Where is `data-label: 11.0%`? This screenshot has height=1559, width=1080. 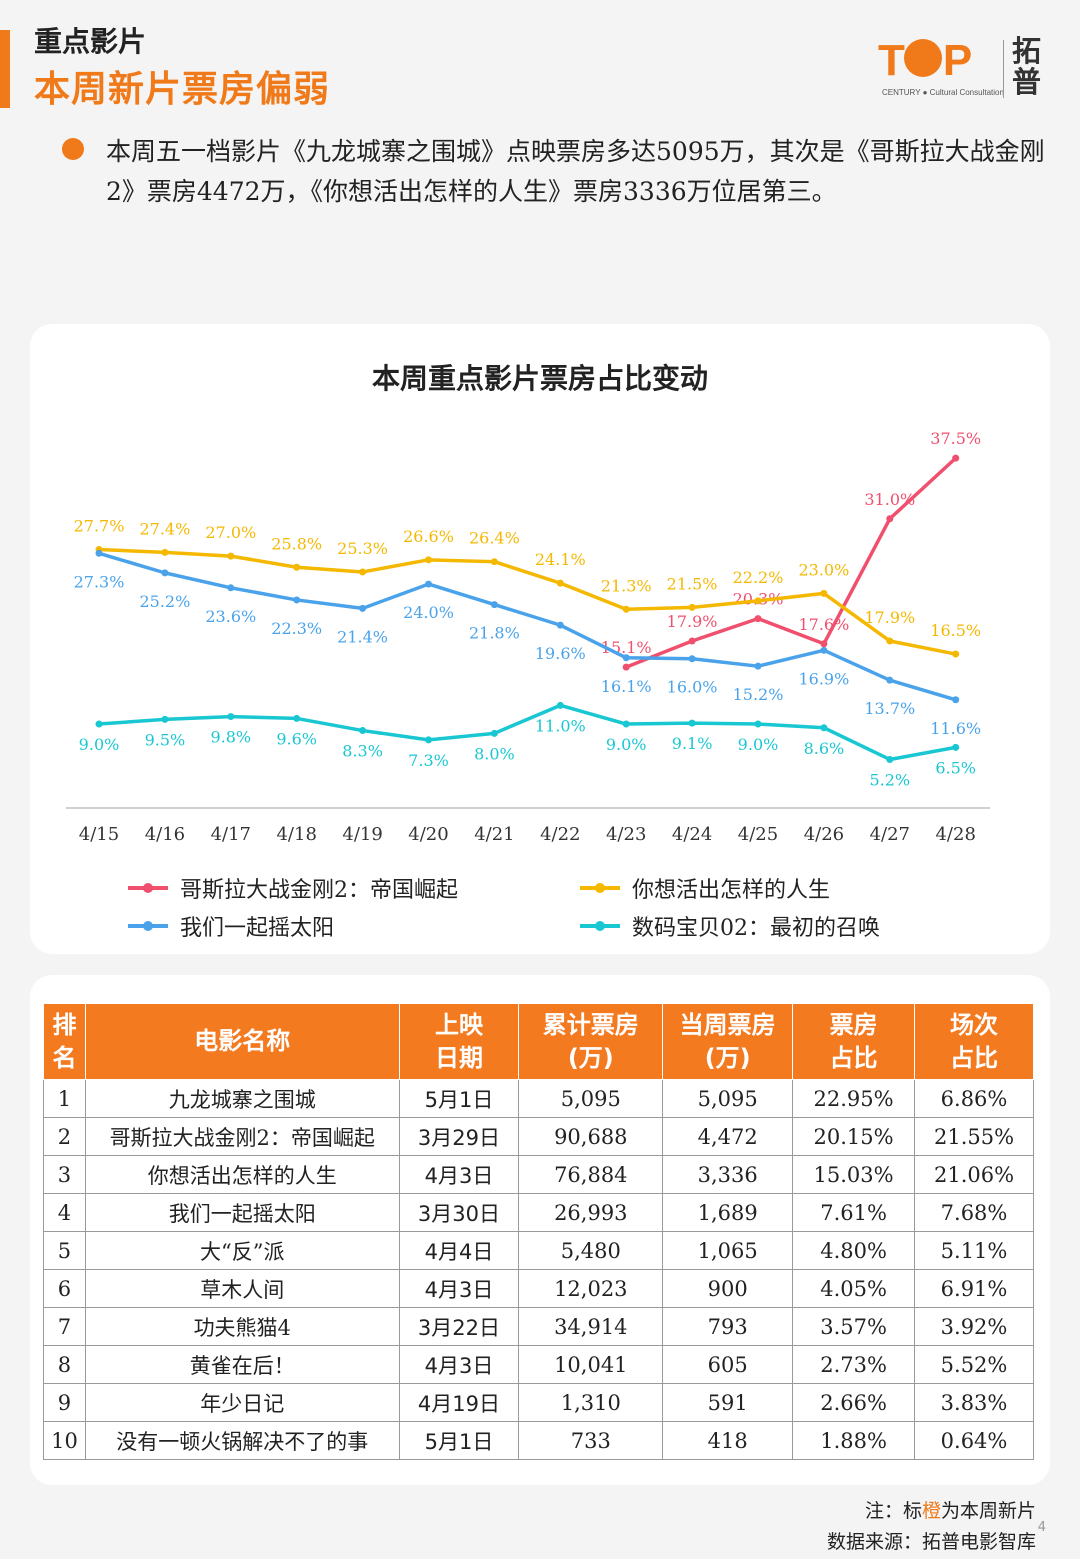 data-label: 11.0% is located at coordinates (560, 725).